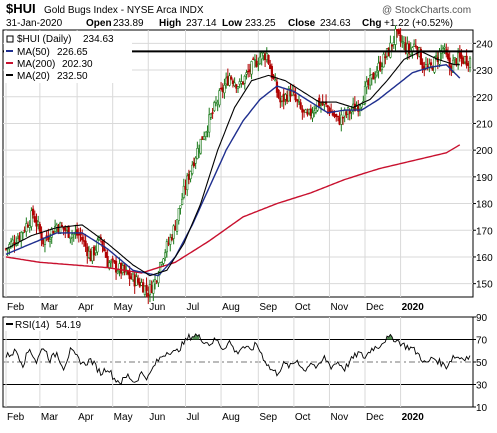  Describe the element at coordinates (484, 178) in the screenshot. I see `price-tick-label: 190` at that location.